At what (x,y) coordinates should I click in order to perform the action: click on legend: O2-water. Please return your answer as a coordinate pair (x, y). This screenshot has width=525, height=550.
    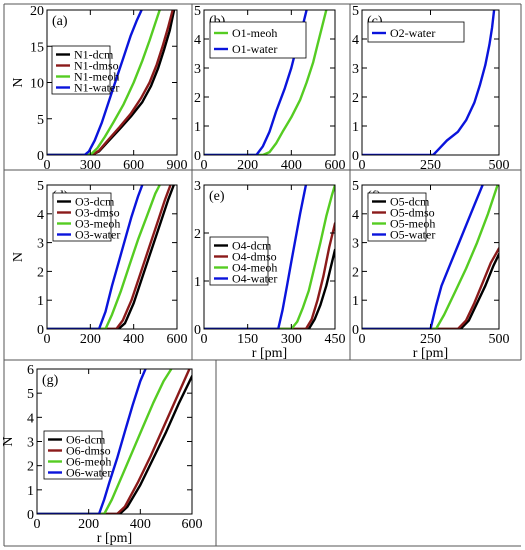
    Looking at the image, I should click on (416, 32).